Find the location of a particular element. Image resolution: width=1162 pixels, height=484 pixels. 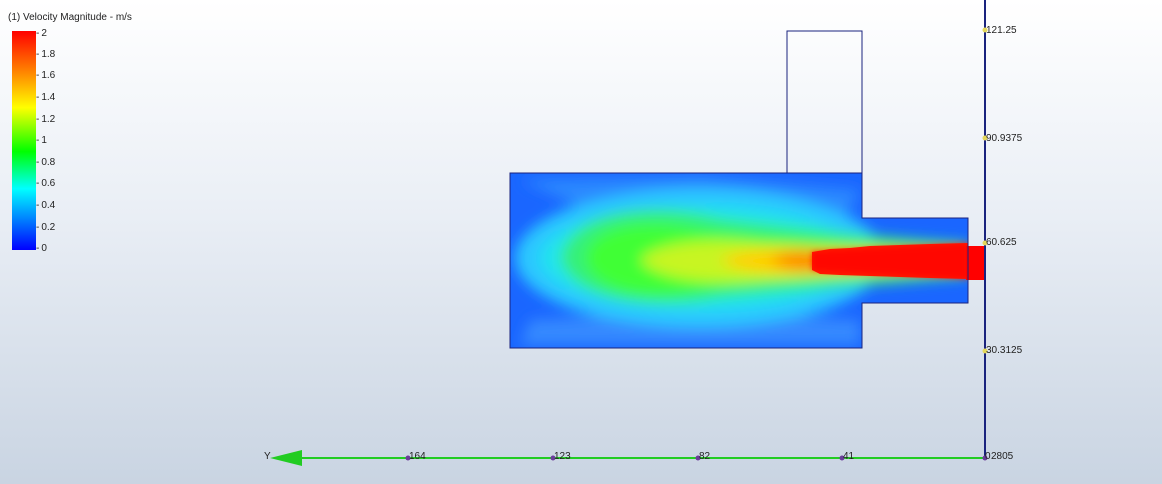

domain-outline is located at coordinates (739, 260).